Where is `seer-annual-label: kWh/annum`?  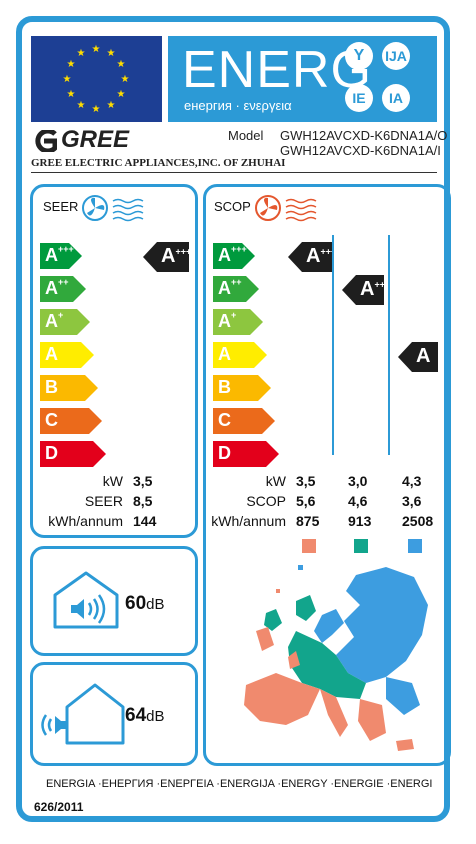 seer-annual-label: kWh/annum is located at coordinates (85, 521).